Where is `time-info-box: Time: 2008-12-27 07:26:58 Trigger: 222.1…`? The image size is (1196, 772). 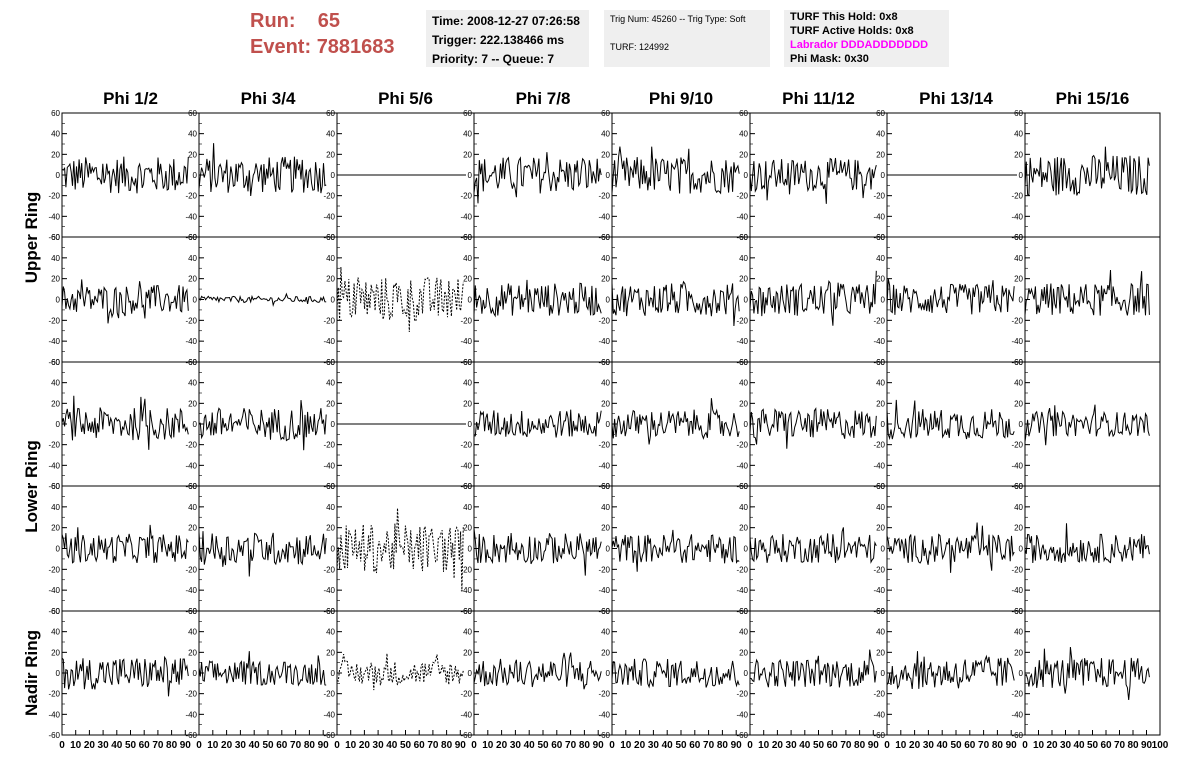 time-info-box: Time: 2008-12-27 07:26:58 Trigger: 222.1… is located at coordinates (507, 38).